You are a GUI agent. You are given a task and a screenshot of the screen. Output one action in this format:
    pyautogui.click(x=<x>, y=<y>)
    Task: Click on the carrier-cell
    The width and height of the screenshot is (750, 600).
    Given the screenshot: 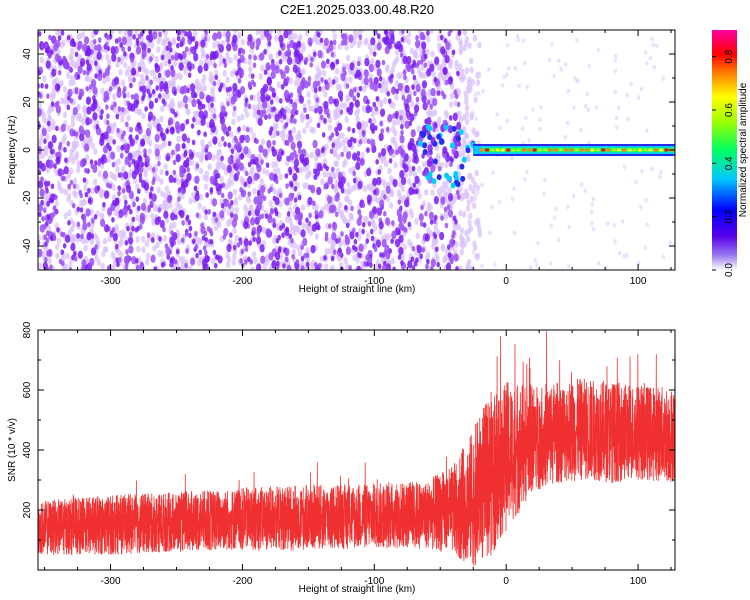 What is the action you would take?
    pyautogui.click(x=629, y=150)
    